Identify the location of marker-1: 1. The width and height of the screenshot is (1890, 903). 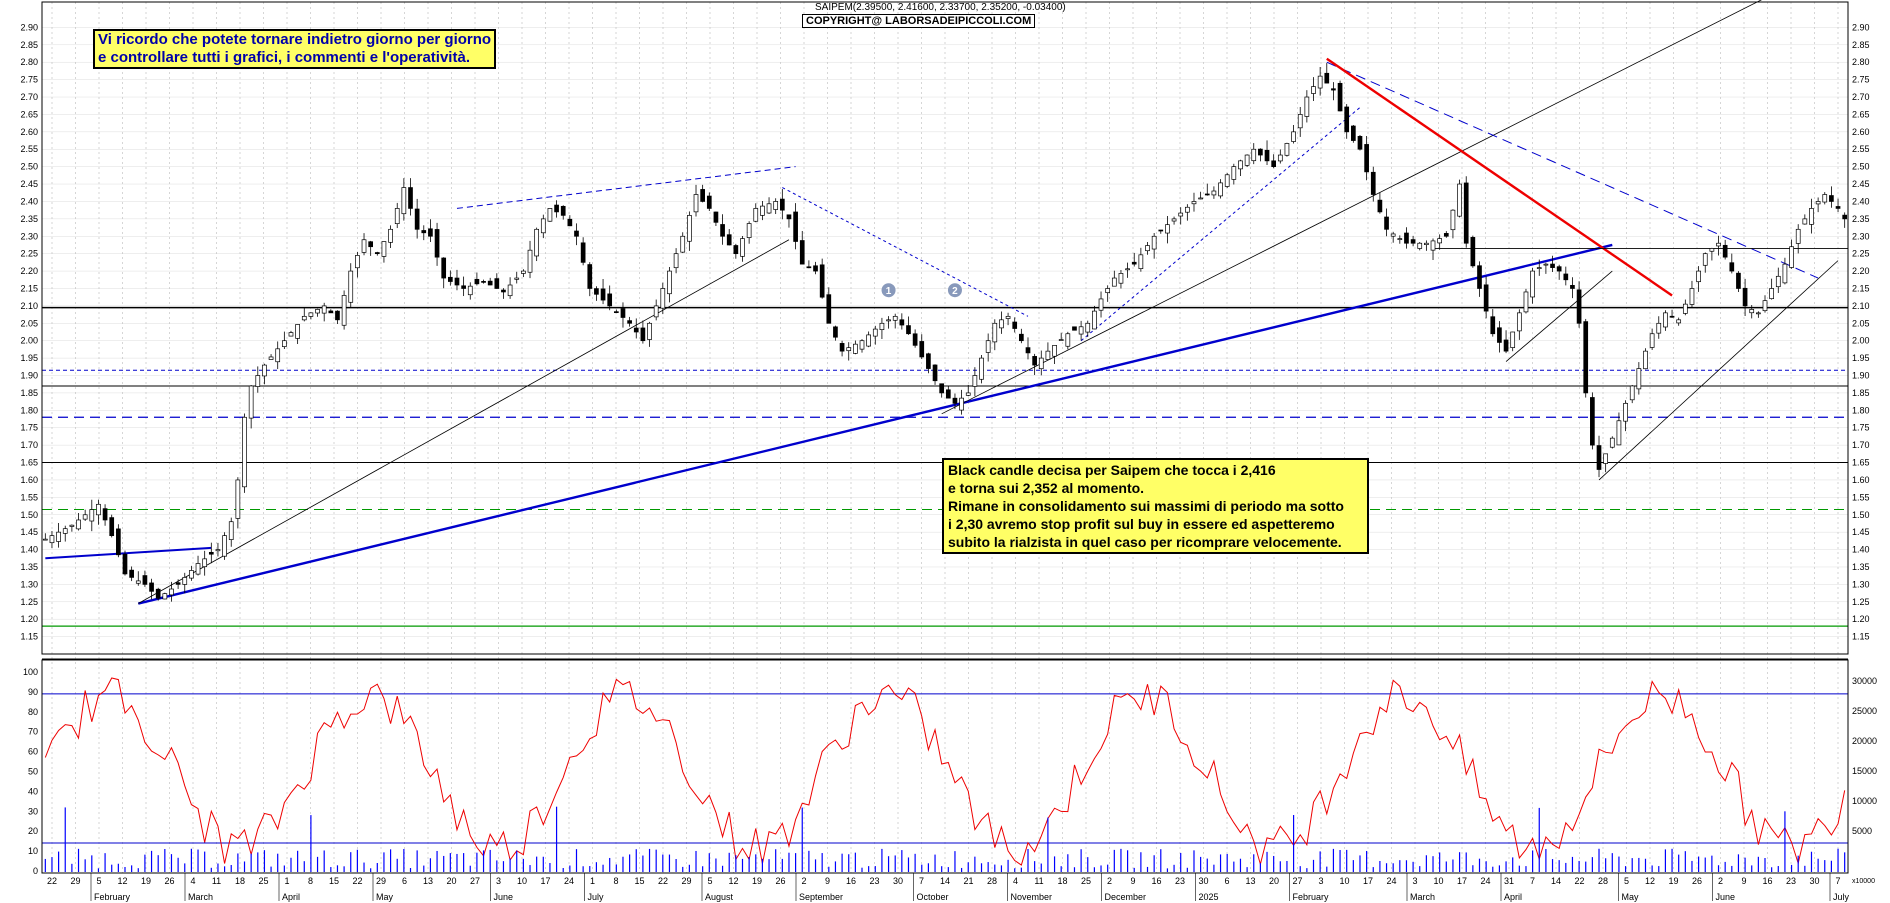
(888, 290).